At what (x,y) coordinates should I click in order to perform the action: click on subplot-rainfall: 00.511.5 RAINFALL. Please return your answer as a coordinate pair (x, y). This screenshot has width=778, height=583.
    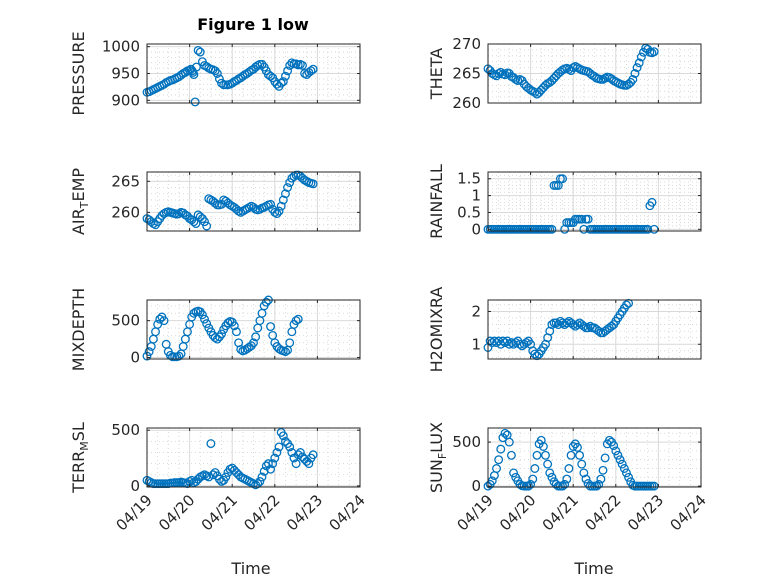
    Looking at the image, I should click on (564, 201).